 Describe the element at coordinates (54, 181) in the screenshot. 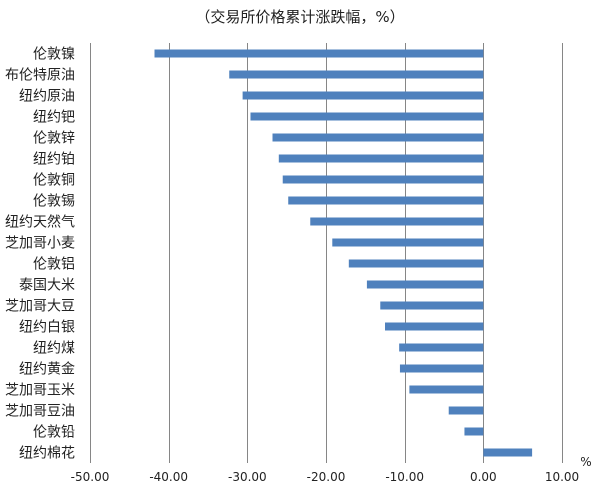

I see `category-label: 伦敦铜` at that location.